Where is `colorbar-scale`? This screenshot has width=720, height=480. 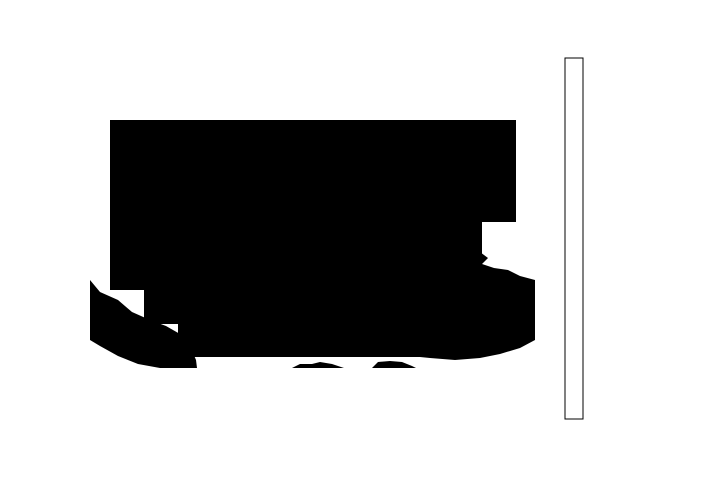
colorbar-scale is located at coordinates (574, 238).